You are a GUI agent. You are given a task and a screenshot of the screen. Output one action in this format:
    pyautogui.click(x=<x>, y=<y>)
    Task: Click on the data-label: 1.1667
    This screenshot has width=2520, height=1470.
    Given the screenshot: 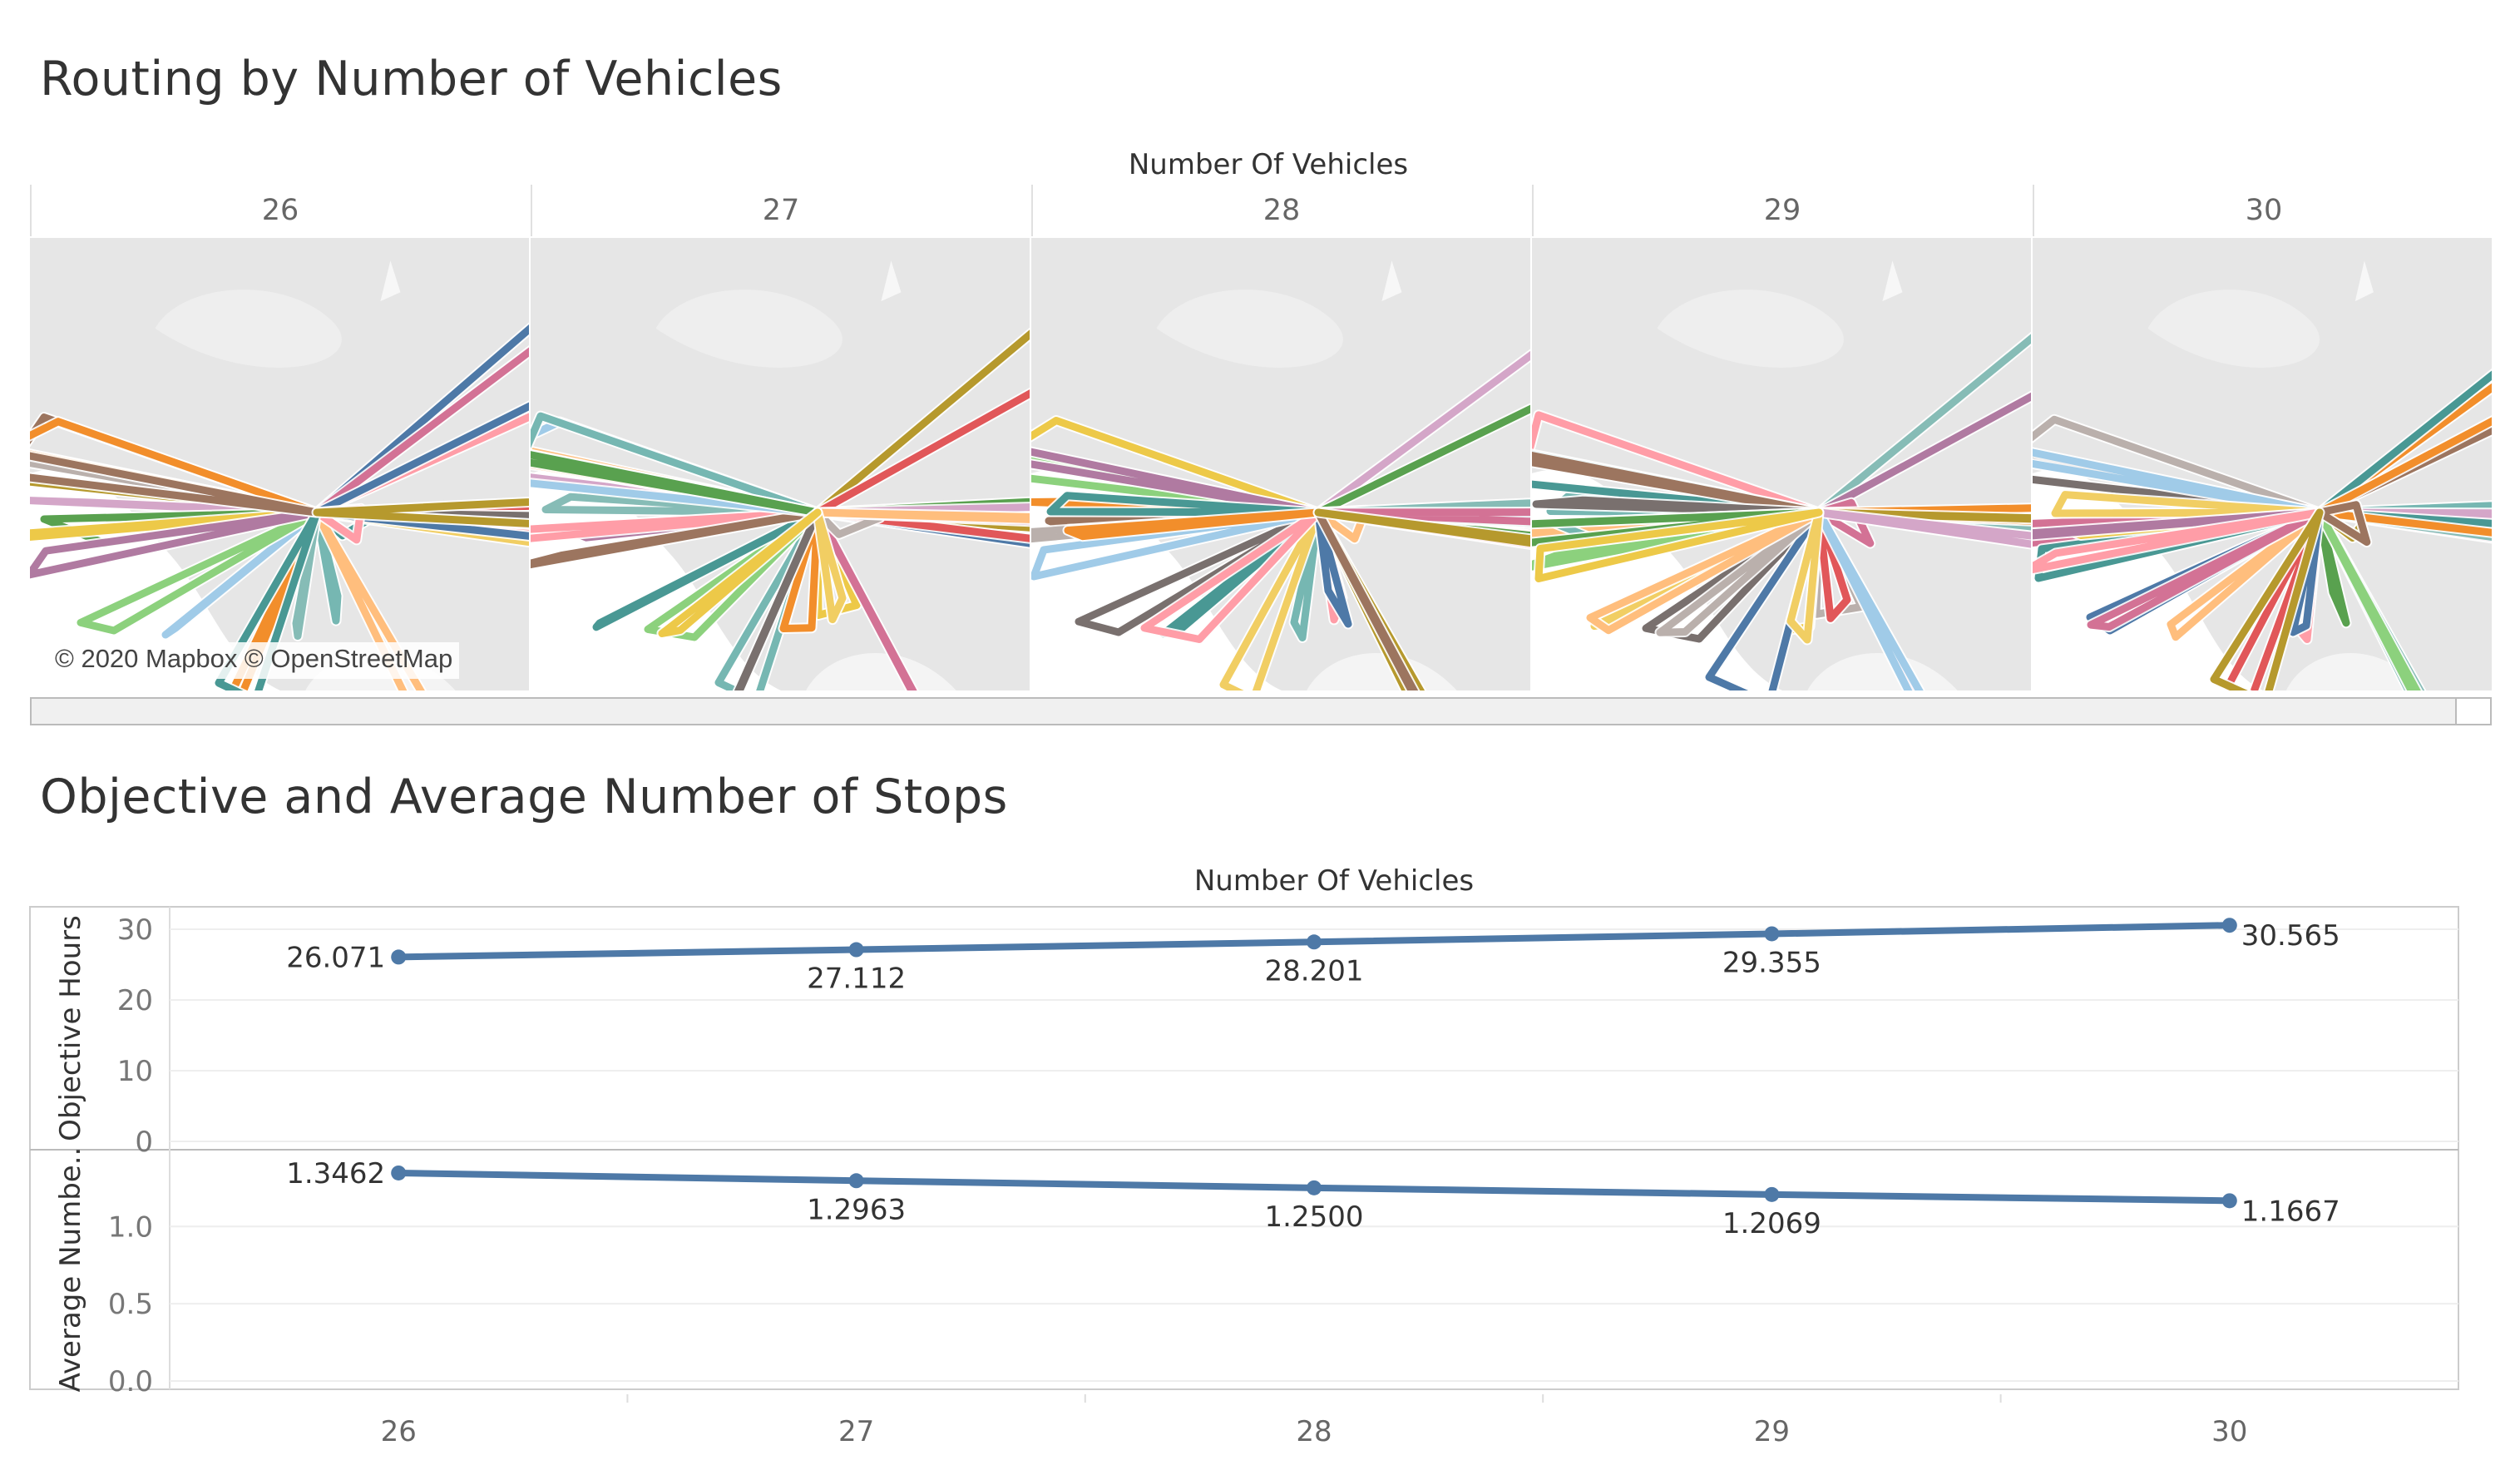 What is the action you would take?
    pyautogui.click(x=2290, y=1211)
    